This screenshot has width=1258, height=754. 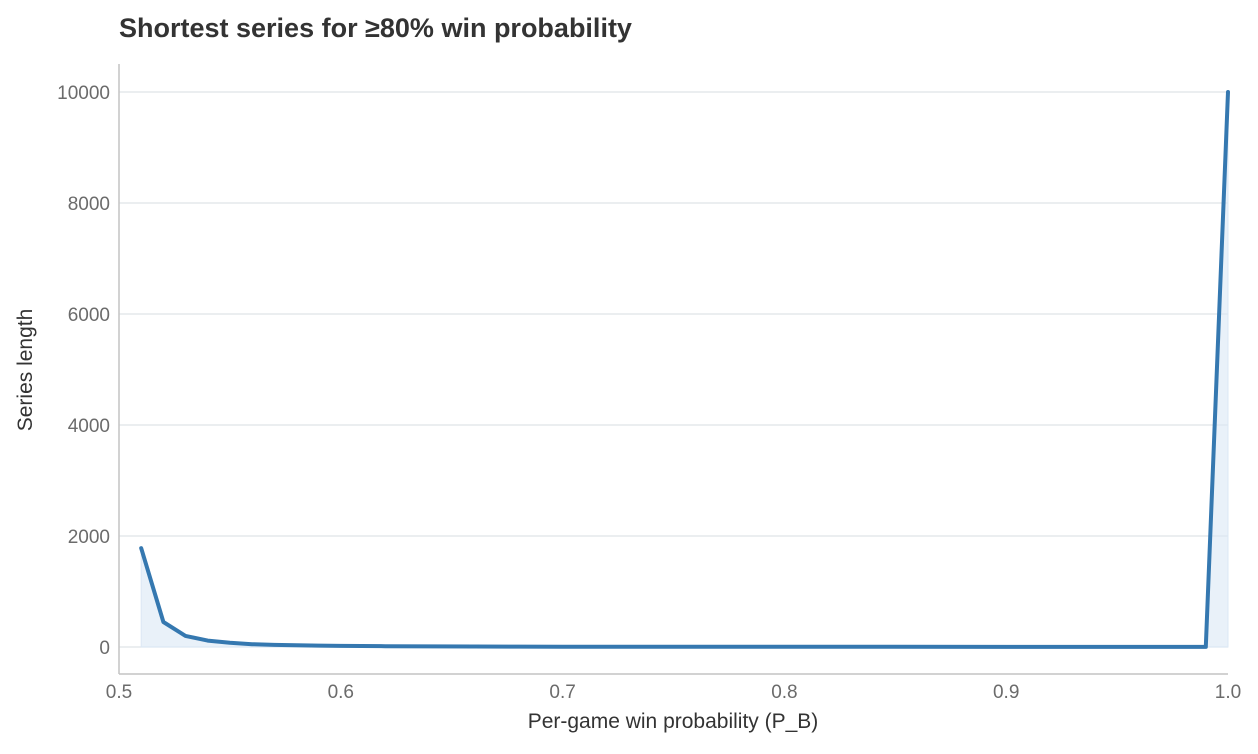 I want to click on y-tick-label: 6000, so click(x=89, y=315).